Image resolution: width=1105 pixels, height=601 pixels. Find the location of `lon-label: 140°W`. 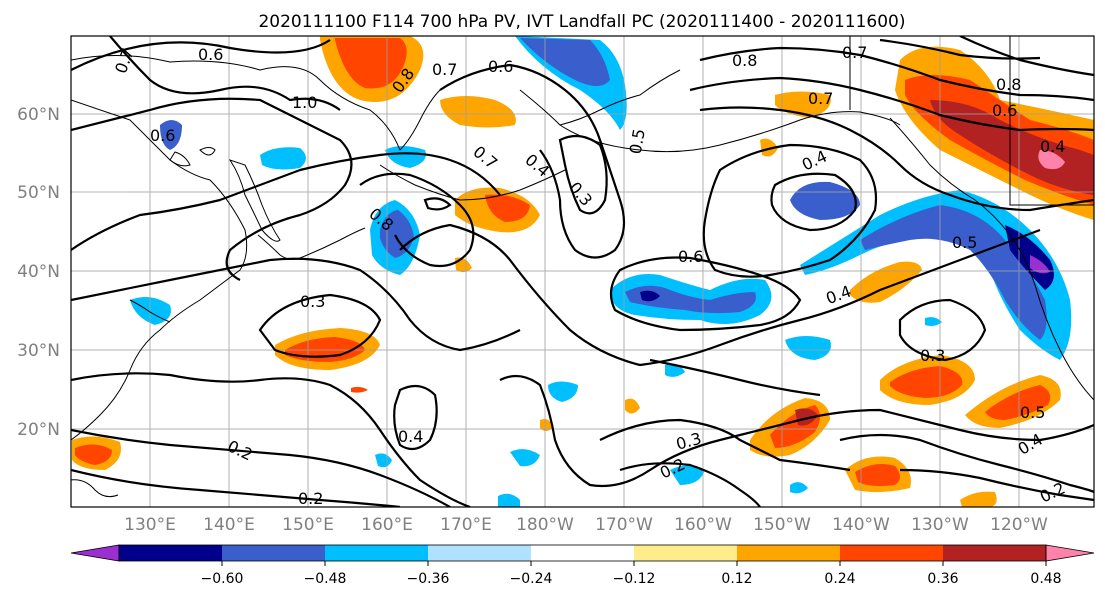

lon-label: 140°W is located at coordinates (861, 525).